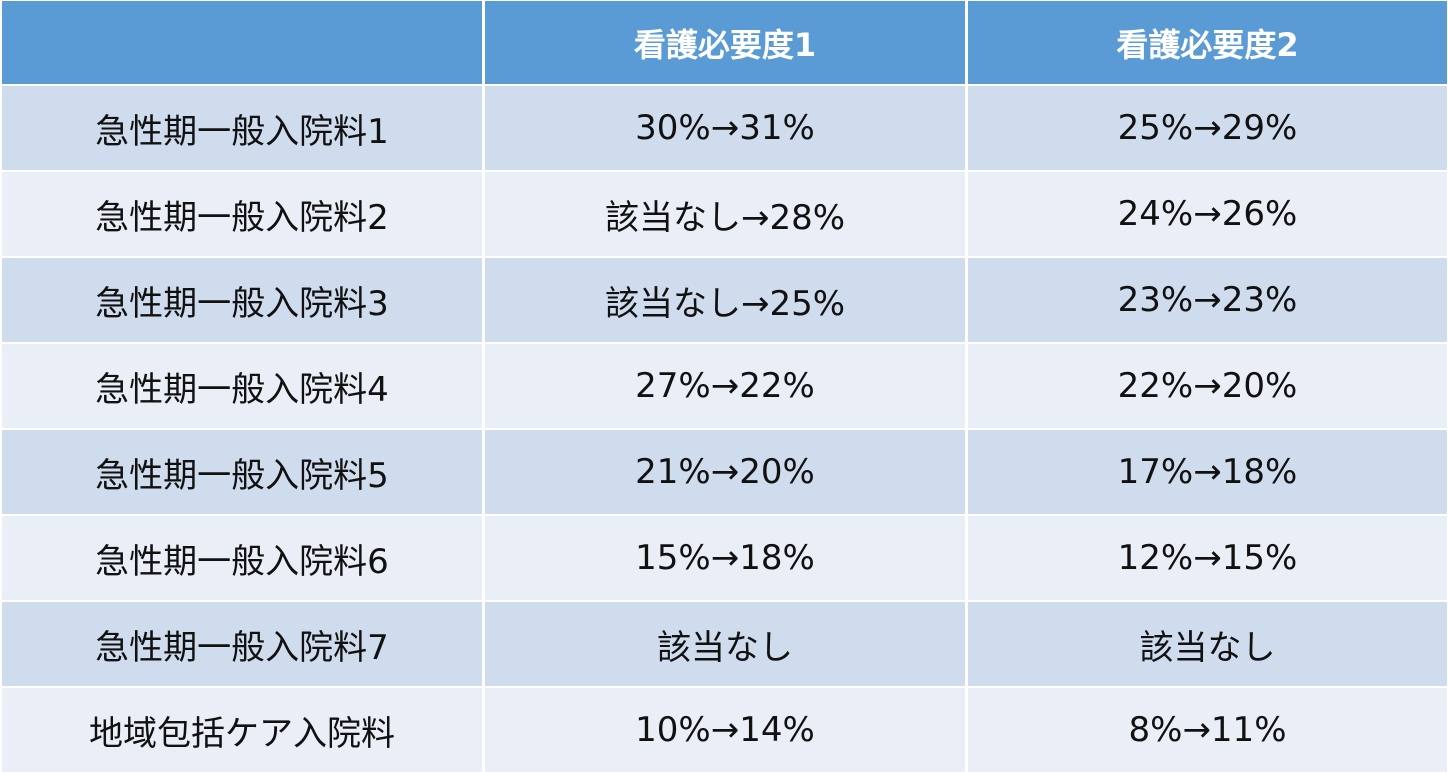  What do you see at coordinates (242, 558) in the screenshot?
I see `row-label: 急性期一般入院料6` at bounding box center [242, 558].